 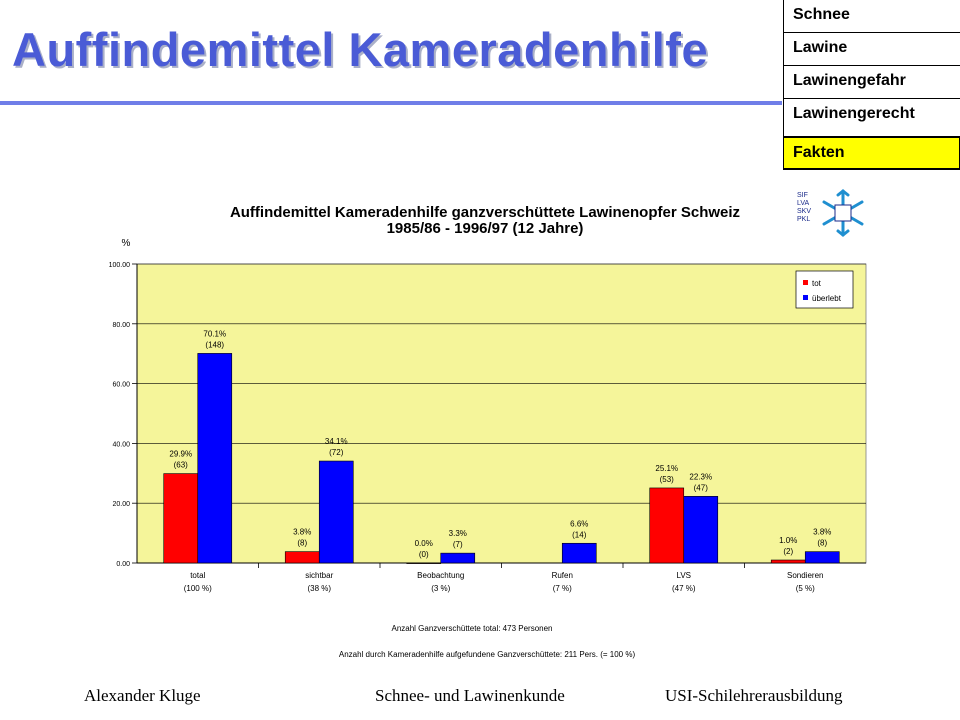 I want to click on chart-legend: tot überlebt, so click(x=824, y=289).